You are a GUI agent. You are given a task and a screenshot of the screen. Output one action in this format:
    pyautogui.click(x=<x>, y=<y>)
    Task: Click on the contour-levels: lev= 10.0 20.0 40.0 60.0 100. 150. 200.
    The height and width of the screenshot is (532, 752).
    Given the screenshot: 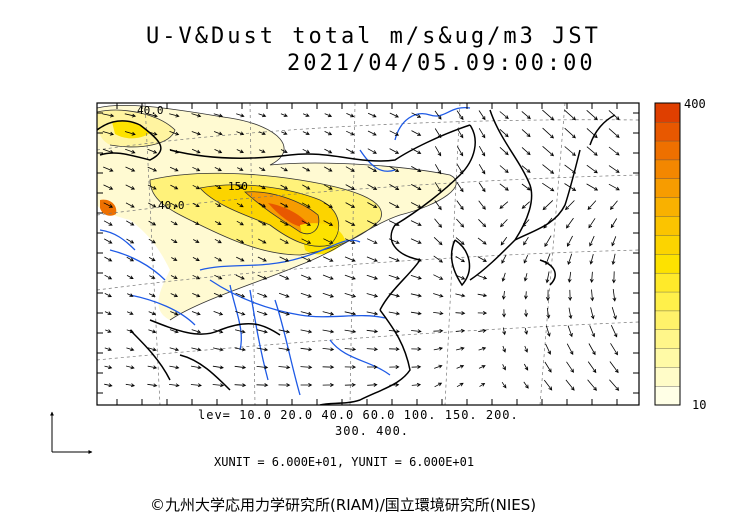 What is the action you would take?
    pyautogui.click(x=358, y=415)
    